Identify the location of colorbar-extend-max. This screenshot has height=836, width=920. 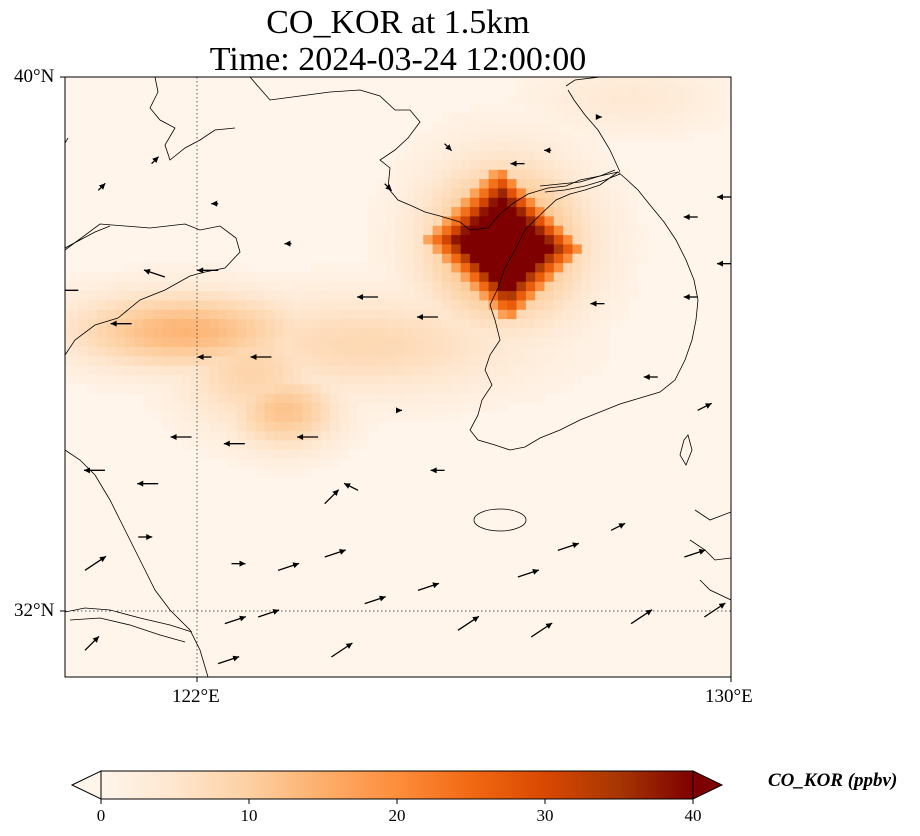
(708, 785).